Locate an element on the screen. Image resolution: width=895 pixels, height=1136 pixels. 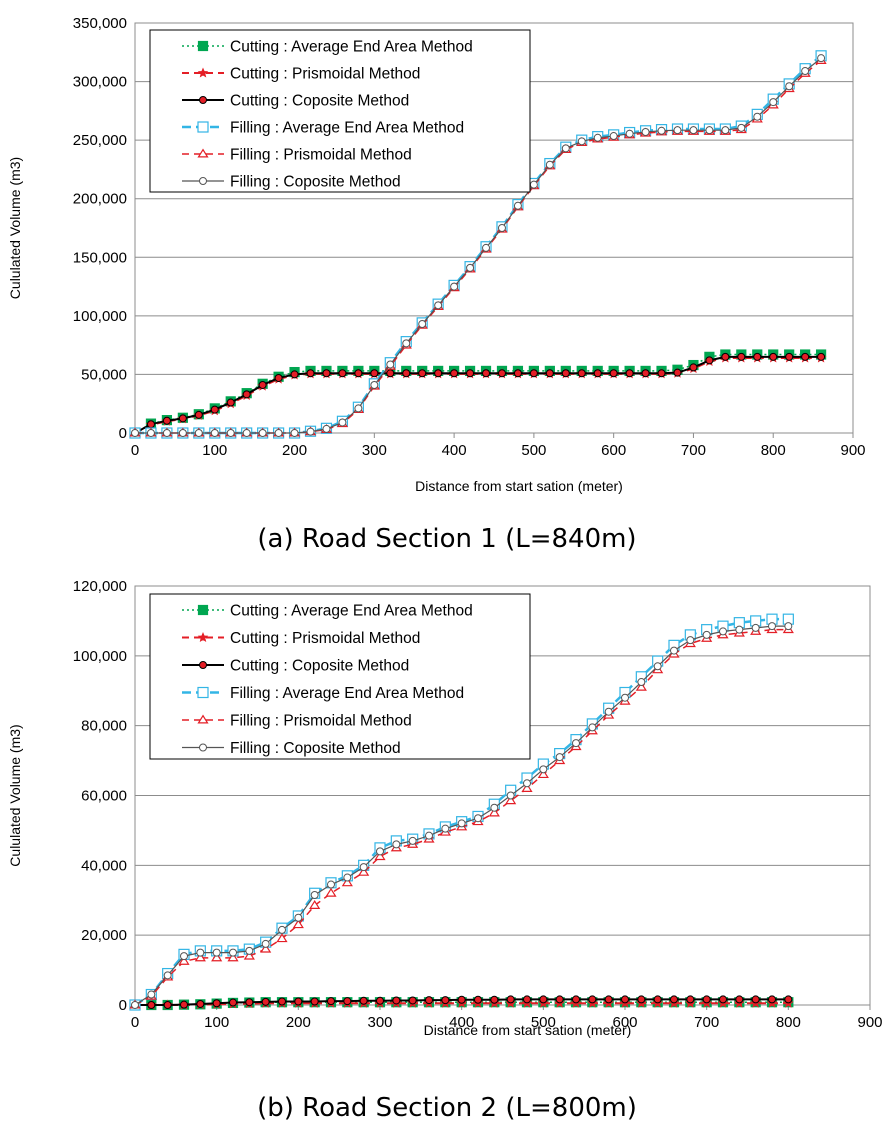
y-tick-label: 80,000 is located at coordinates (104, 726).